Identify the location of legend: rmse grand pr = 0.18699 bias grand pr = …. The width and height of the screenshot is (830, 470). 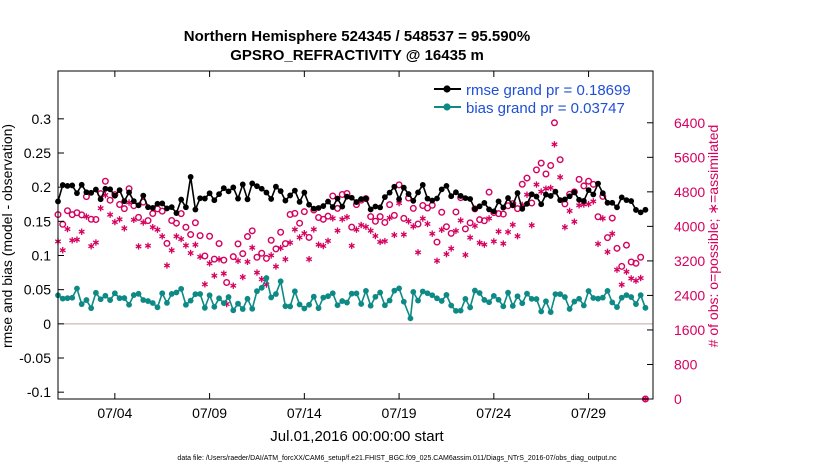
(532, 99).